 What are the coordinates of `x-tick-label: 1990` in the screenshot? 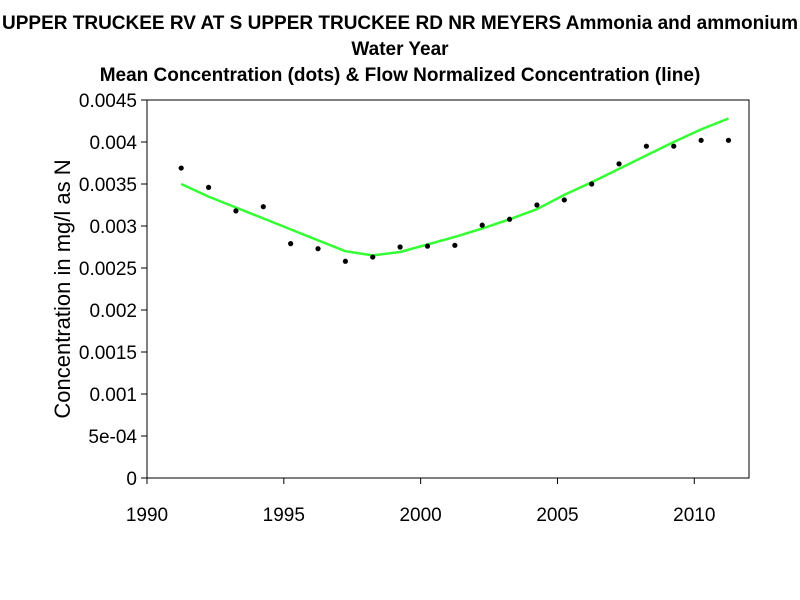 It's located at (147, 515).